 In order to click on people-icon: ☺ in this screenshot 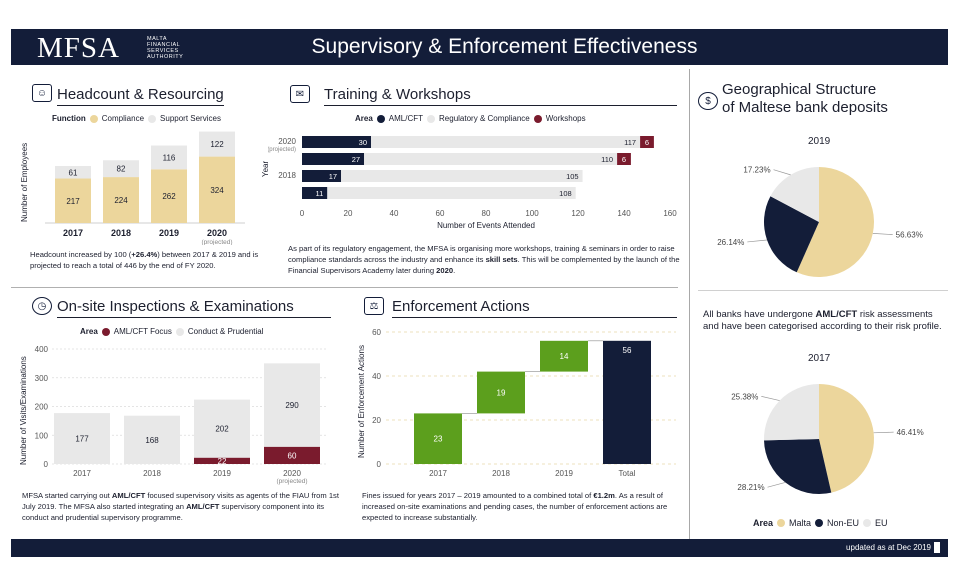, I will do `click(42, 93)`.